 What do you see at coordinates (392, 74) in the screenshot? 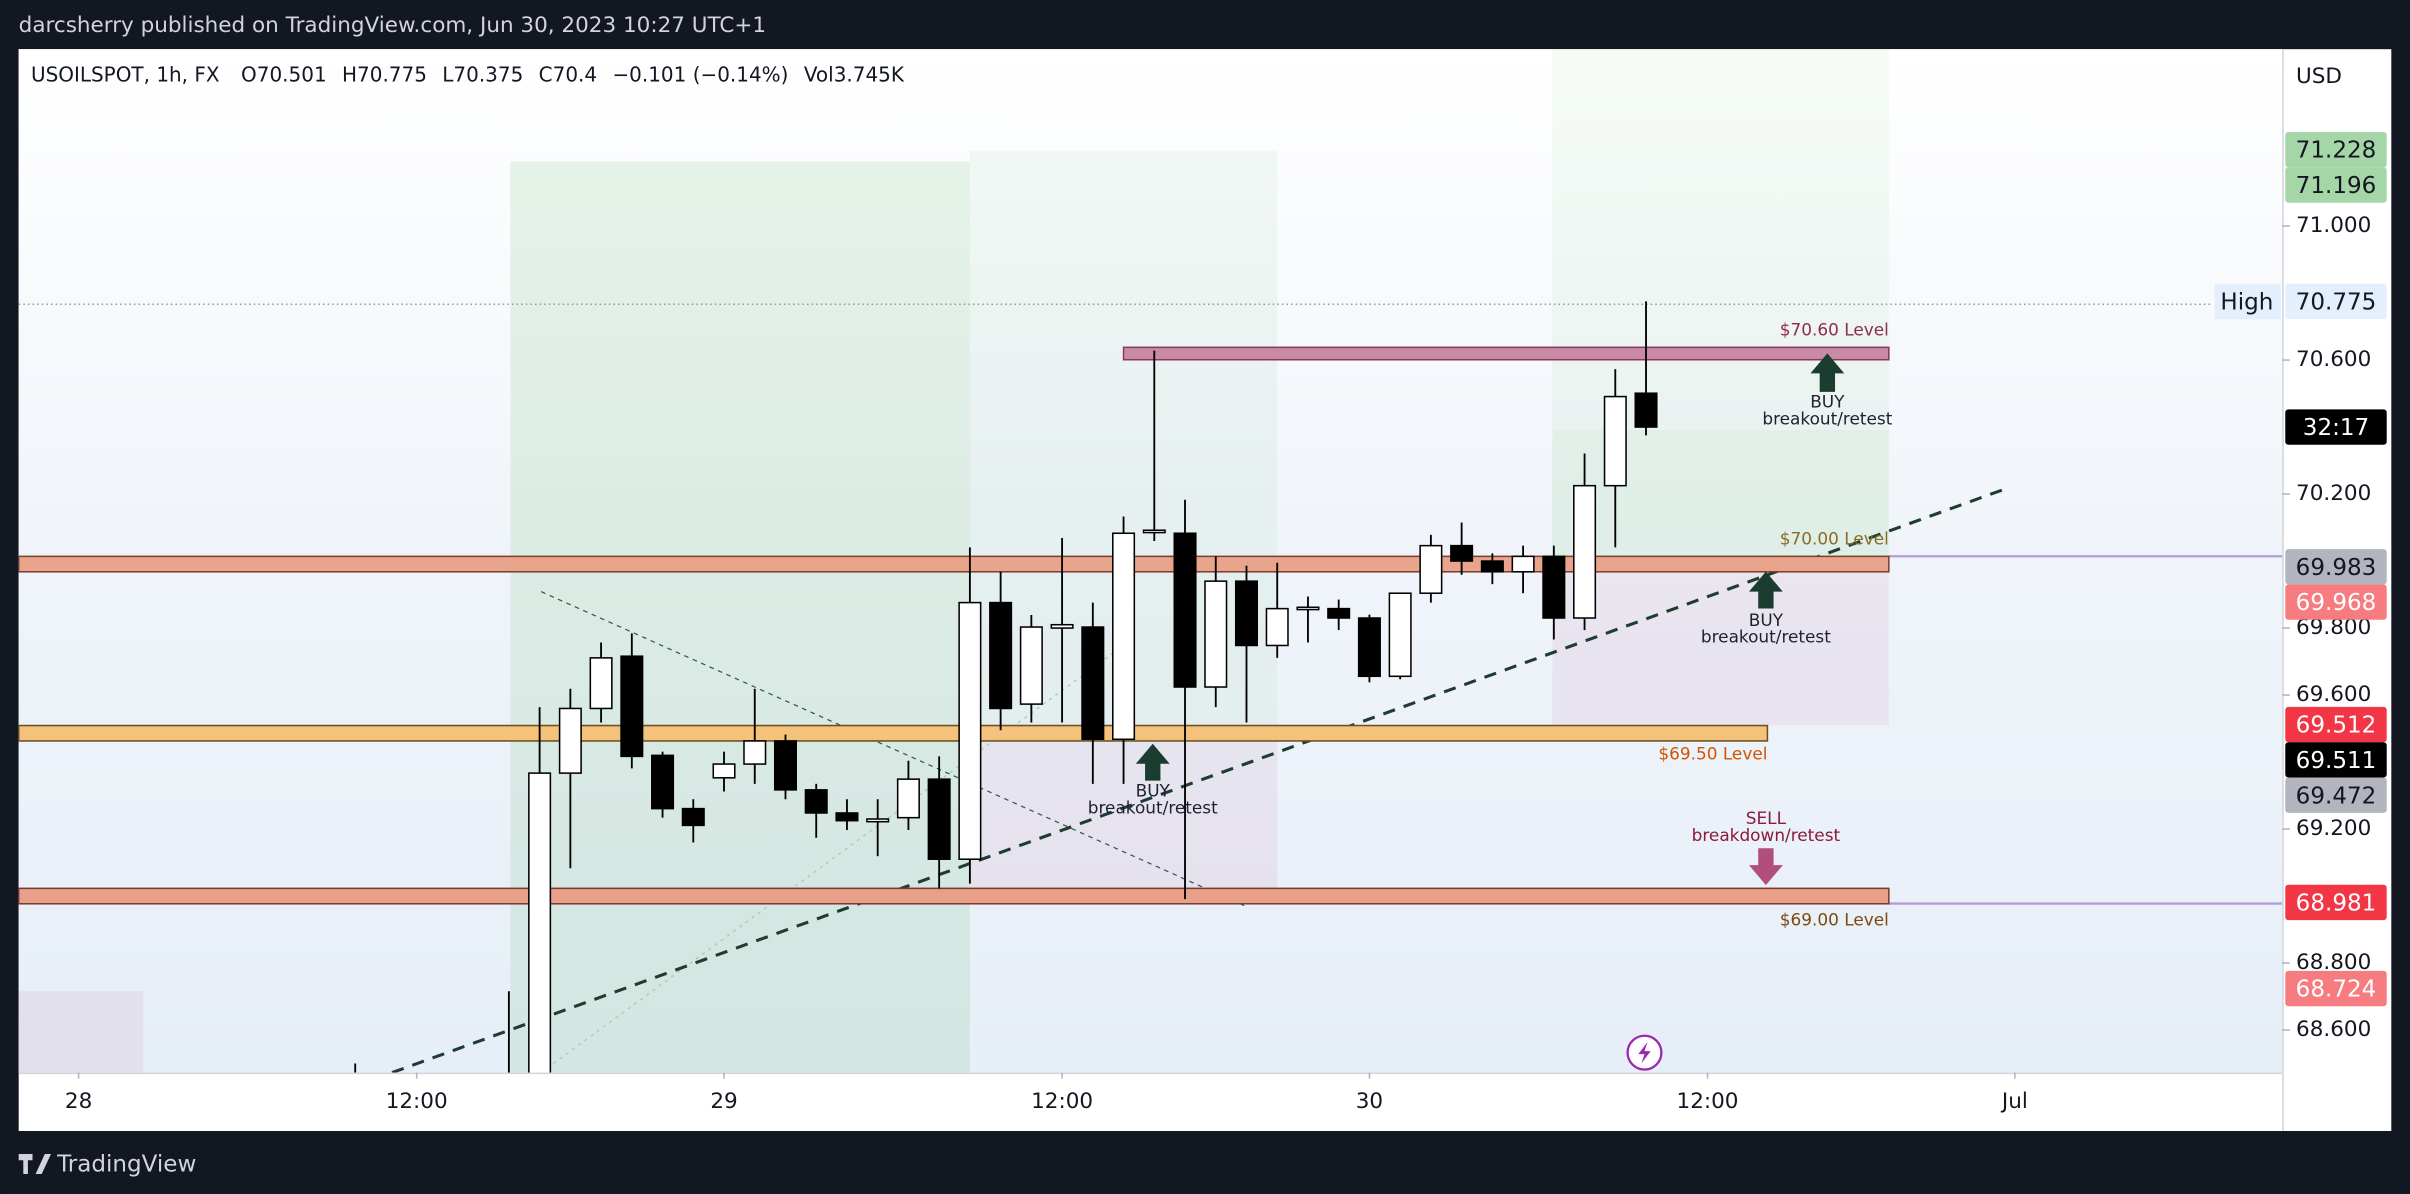
I see `legend-value: 70.775` at bounding box center [392, 74].